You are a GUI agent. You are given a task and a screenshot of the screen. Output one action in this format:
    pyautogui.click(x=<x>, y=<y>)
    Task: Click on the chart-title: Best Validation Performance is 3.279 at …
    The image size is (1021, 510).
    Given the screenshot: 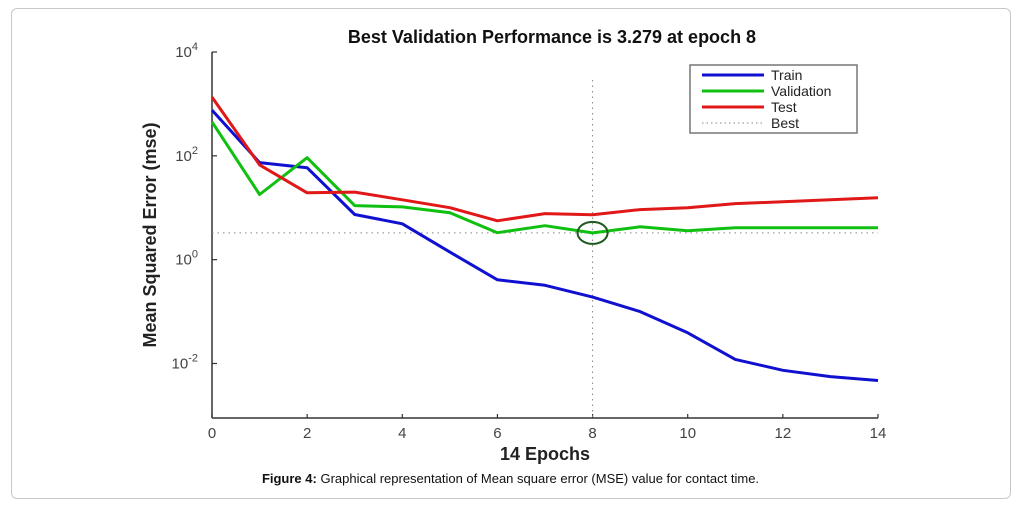 What is the action you would take?
    pyautogui.click(x=552, y=37)
    